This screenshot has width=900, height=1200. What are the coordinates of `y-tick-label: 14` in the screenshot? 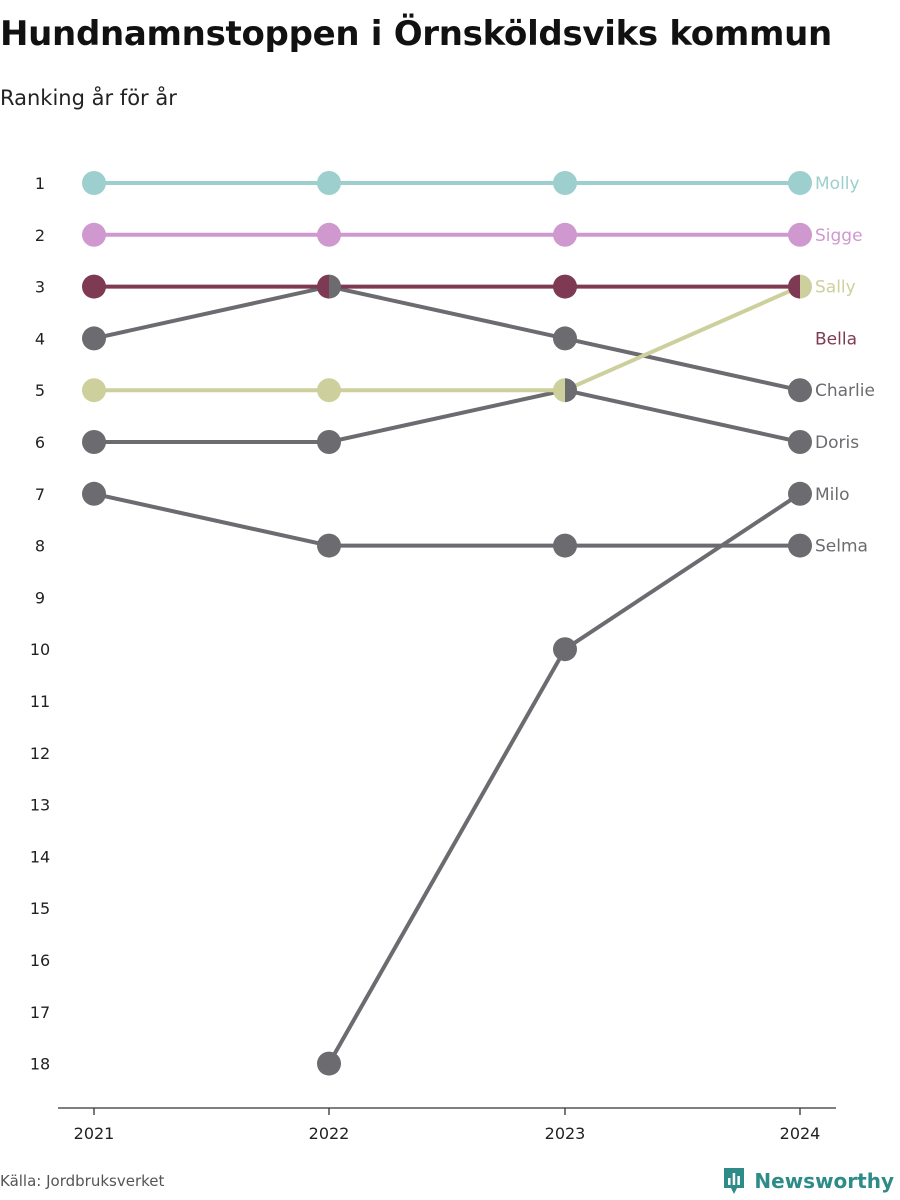 It's located at (40, 856).